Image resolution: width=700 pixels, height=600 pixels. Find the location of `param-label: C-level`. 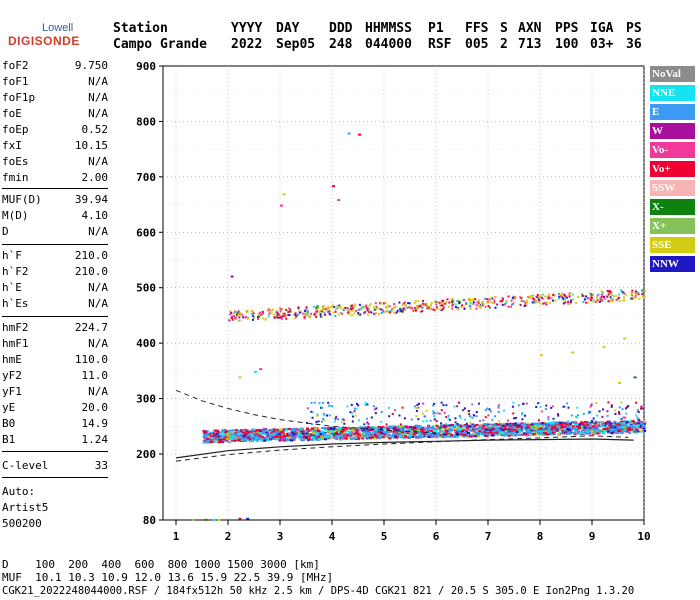

param-label: C-level is located at coordinates (25, 465).